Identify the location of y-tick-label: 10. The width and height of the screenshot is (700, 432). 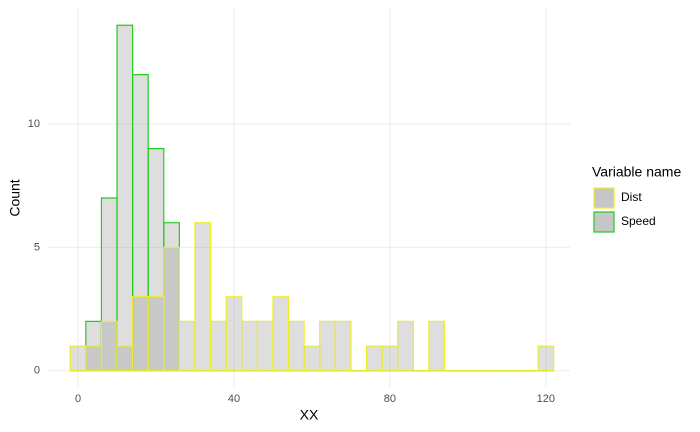
(34, 124).